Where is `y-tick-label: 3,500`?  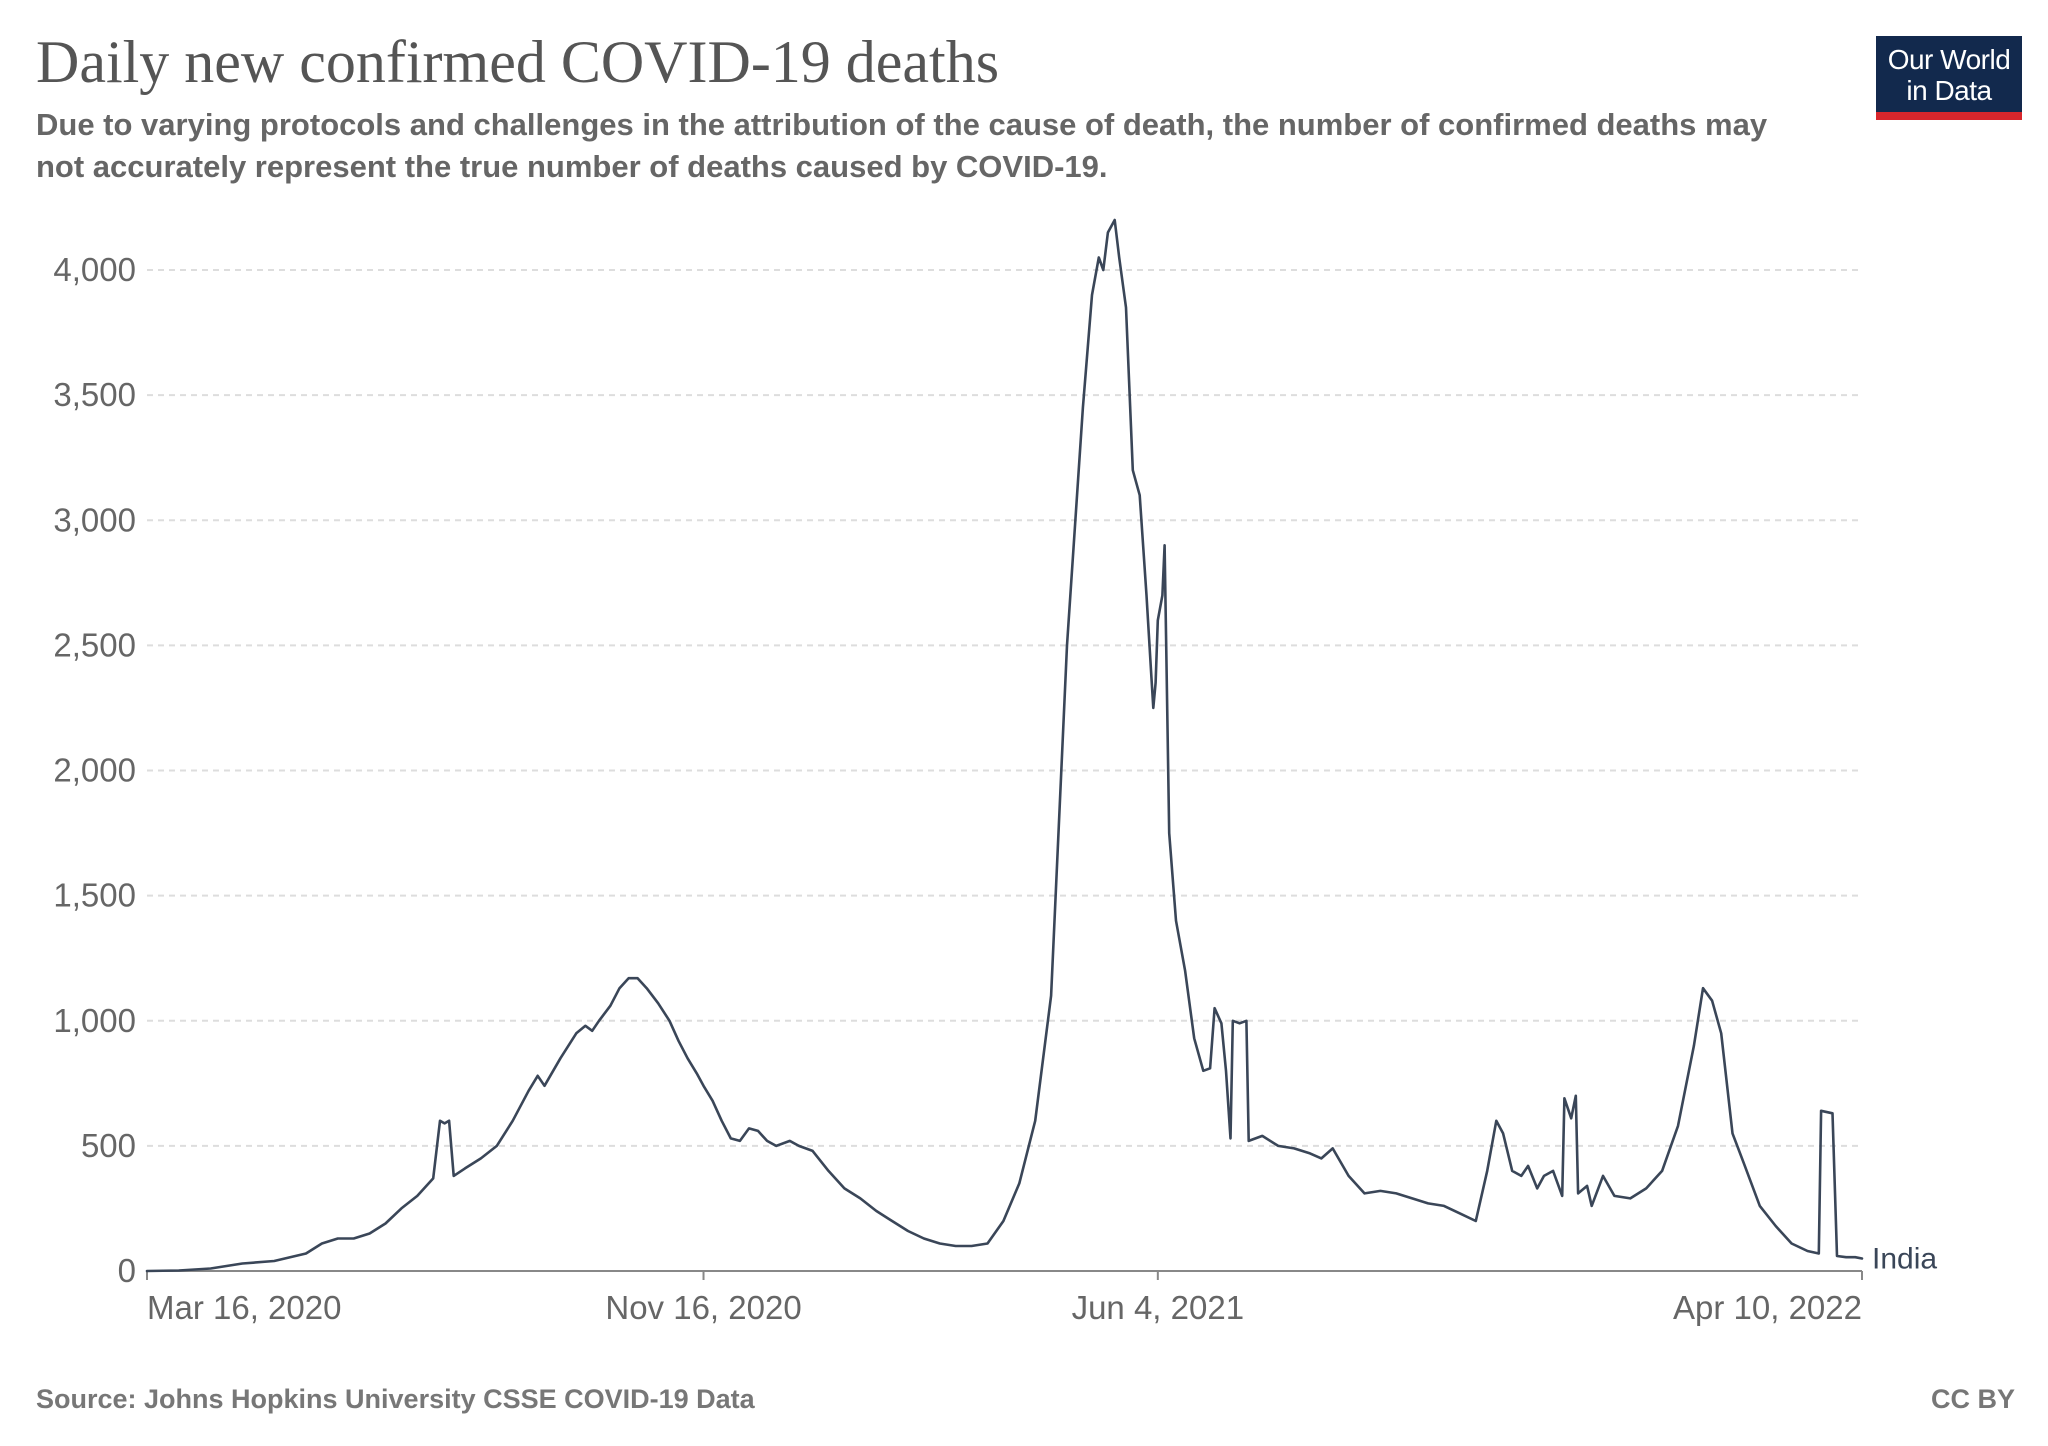 y-tick-label: 3,500 is located at coordinates (94, 394).